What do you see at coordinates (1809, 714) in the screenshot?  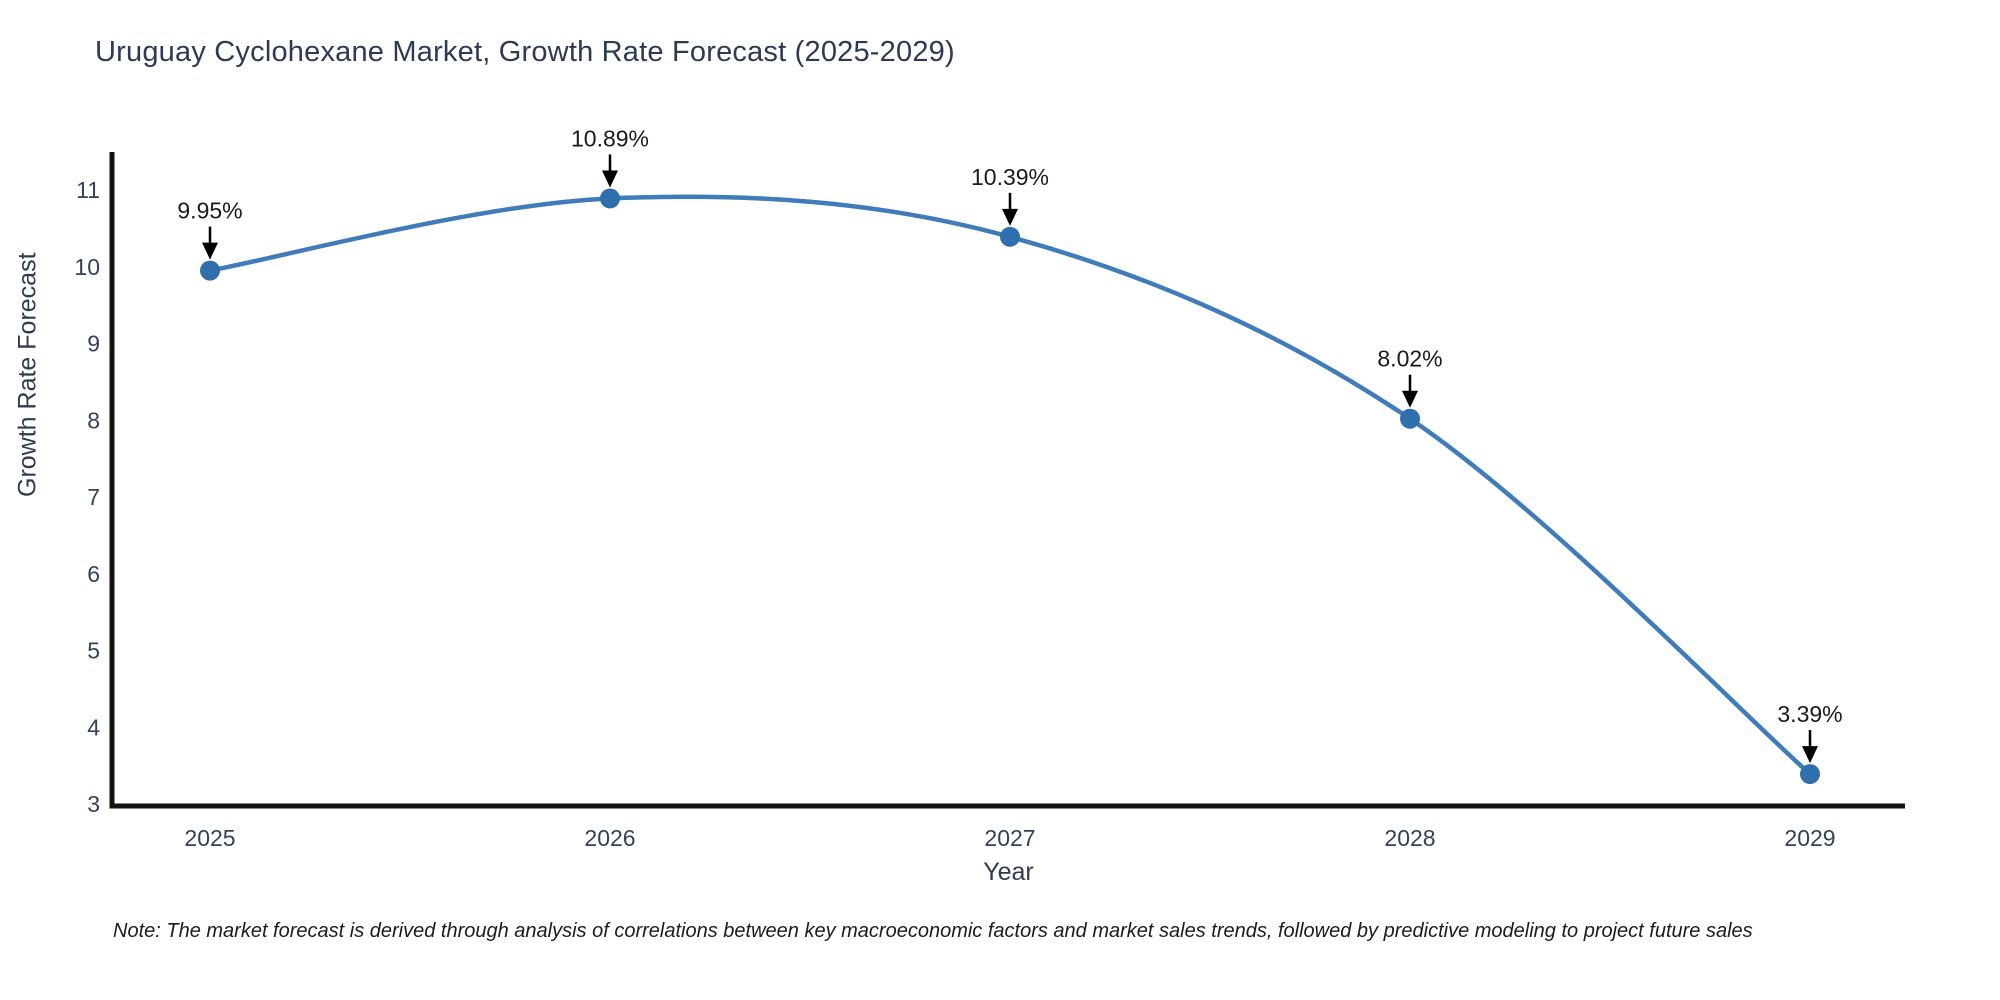 I see `data-point-label: 3.39%` at bounding box center [1809, 714].